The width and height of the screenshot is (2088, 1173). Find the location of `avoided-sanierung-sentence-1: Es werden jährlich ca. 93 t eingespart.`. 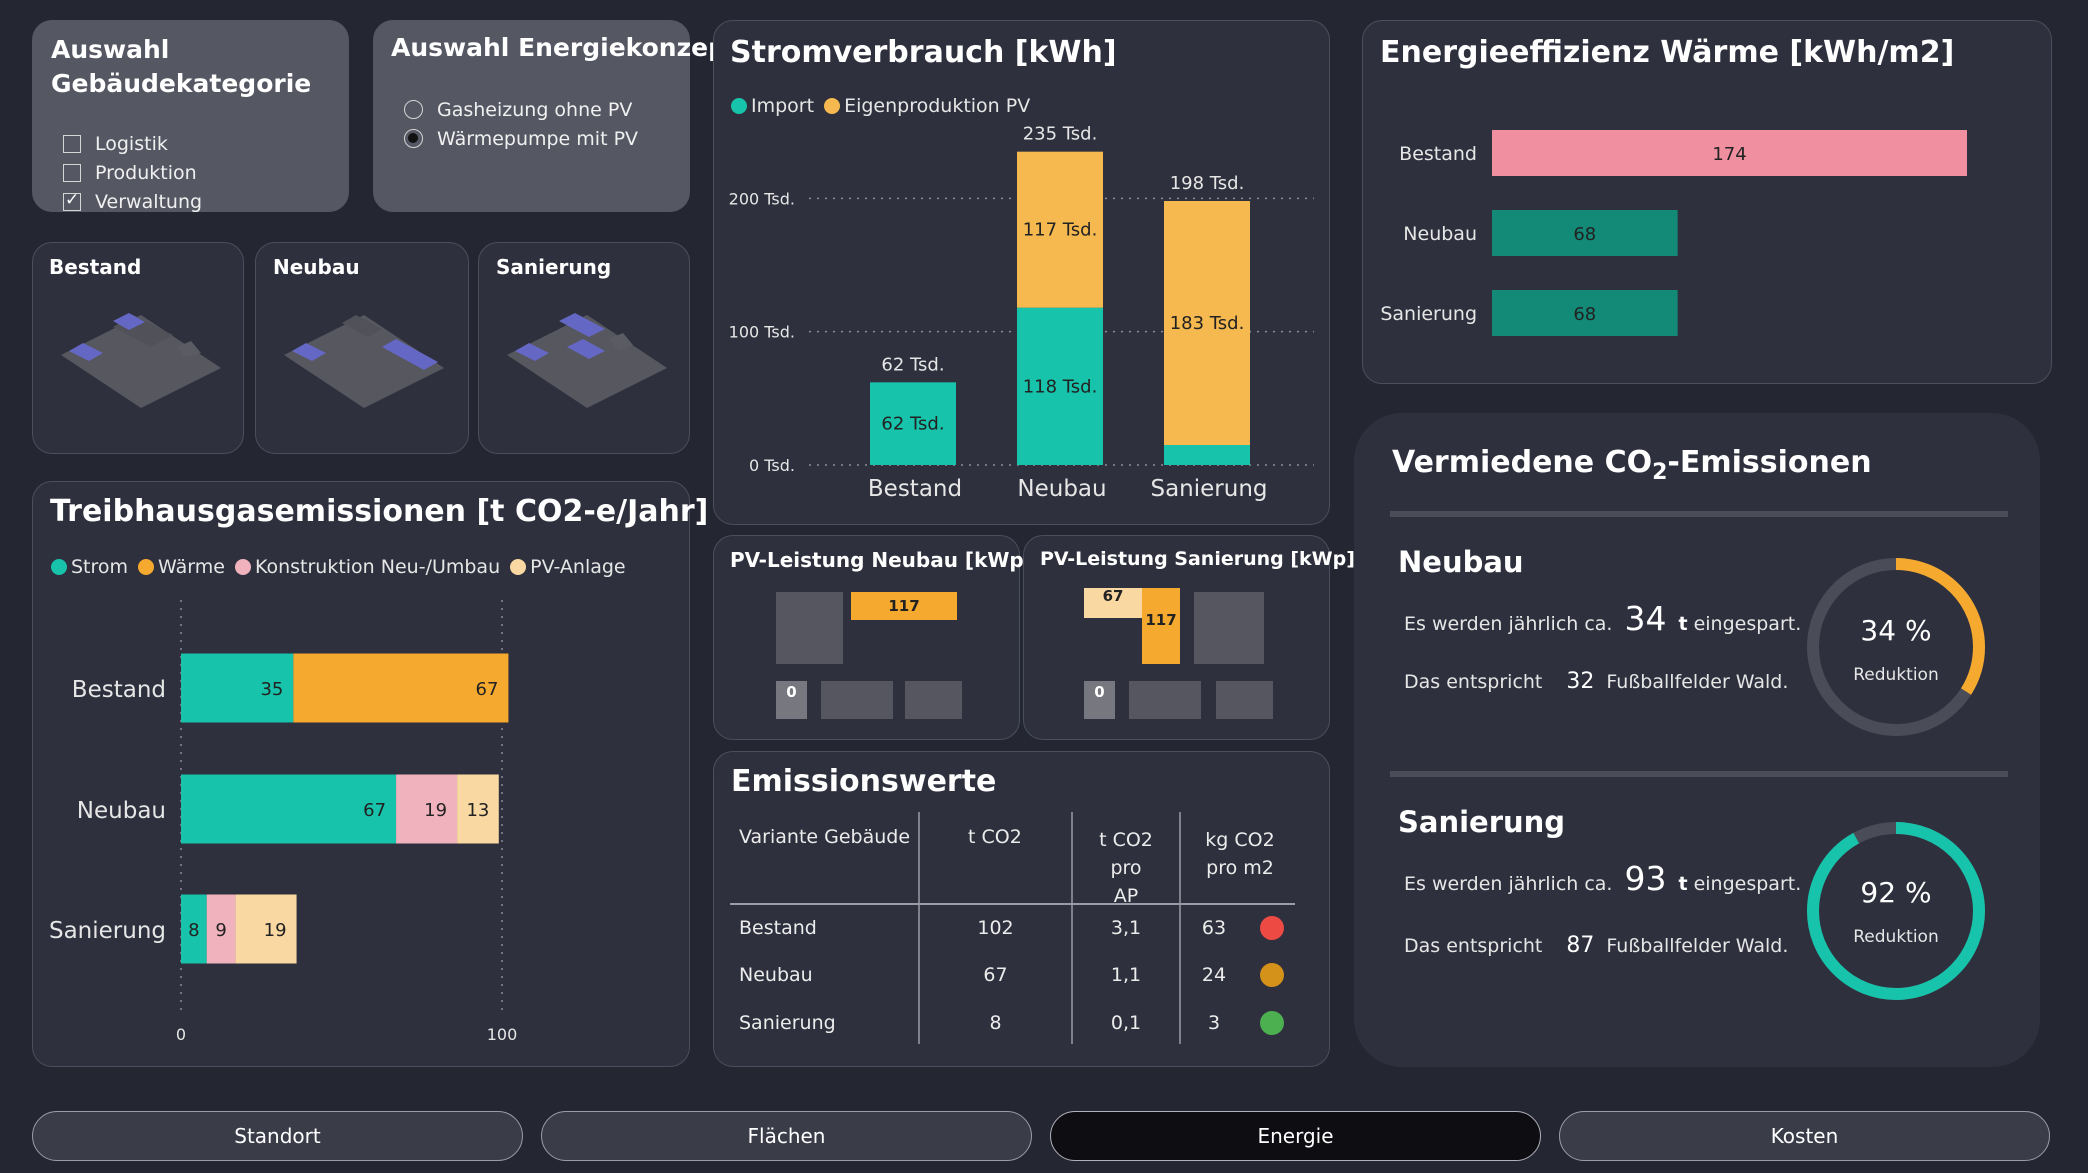

avoided-sanierung-sentence-1: Es werden jährlich ca. 93 t eingespart. is located at coordinates (1602, 878).